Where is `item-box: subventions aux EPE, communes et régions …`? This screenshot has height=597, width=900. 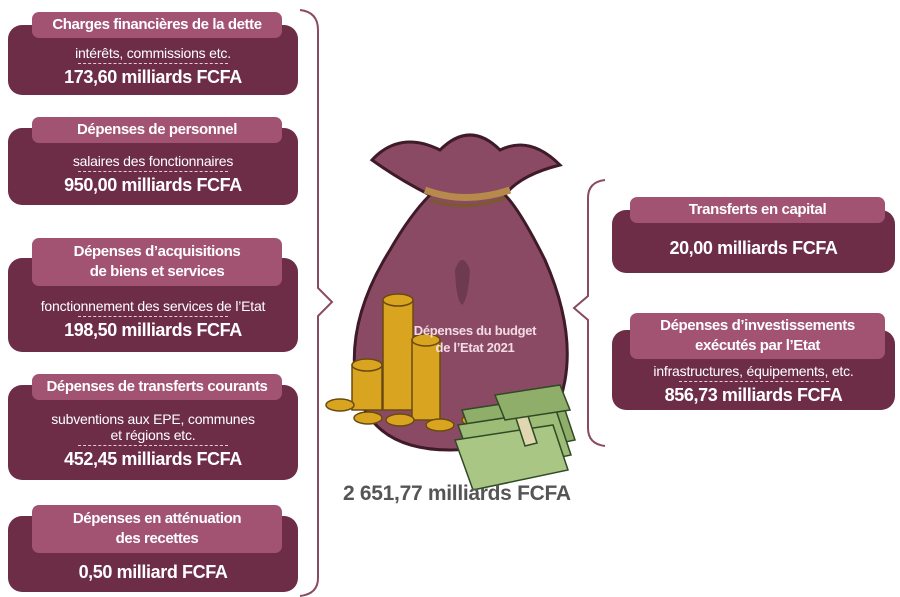 item-box: subventions aux EPE, communes et régions … is located at coordinates (153, 432).